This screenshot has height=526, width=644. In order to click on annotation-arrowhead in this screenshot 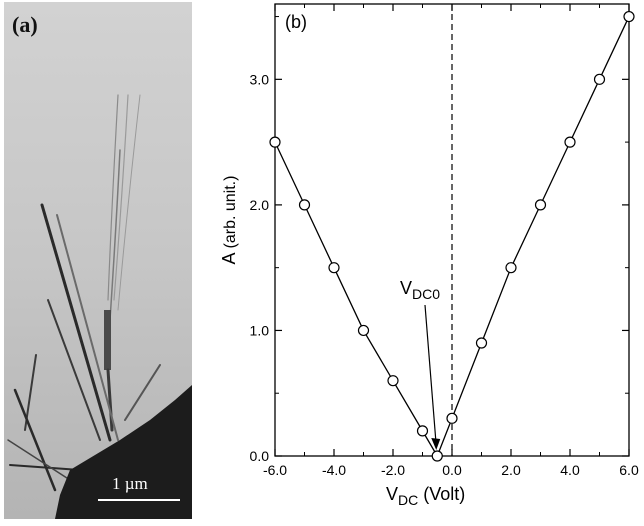, I will do `click(436, 444)`.